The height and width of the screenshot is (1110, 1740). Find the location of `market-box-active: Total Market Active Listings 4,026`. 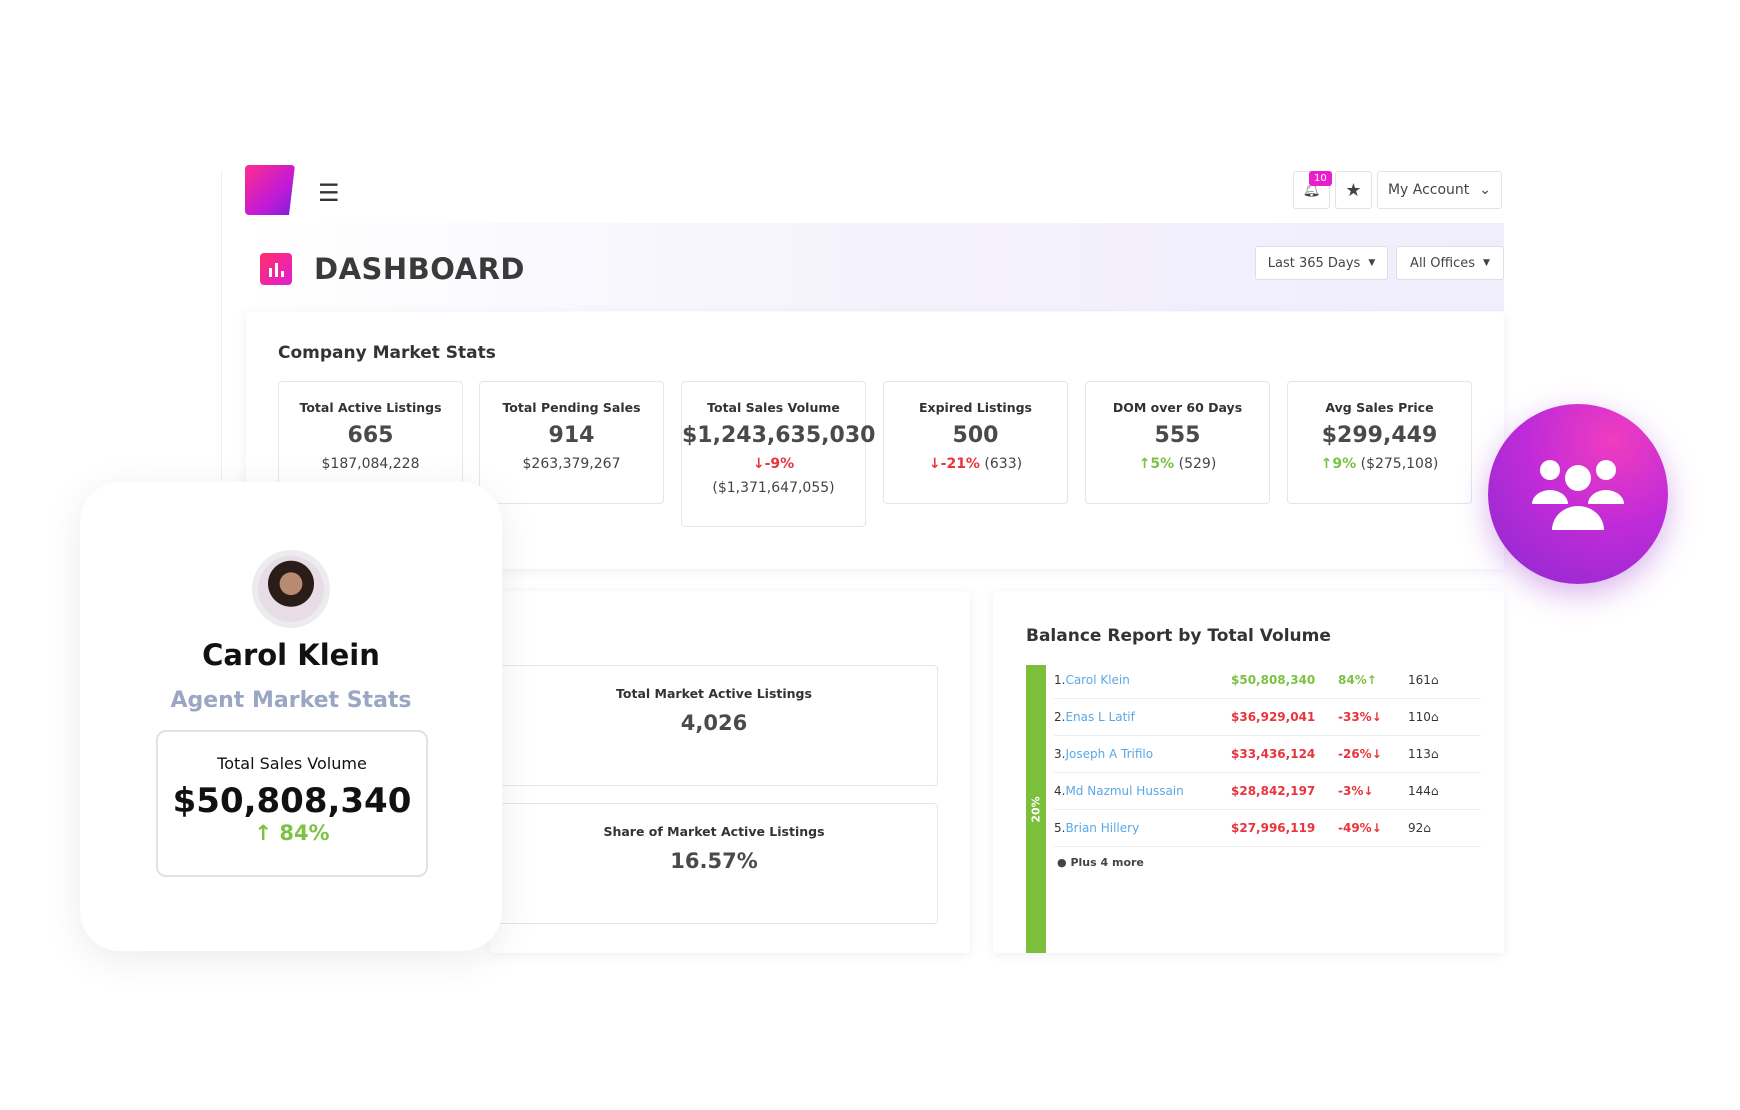

market-box-active: Total Market Active Listings 4,026 is located at coordinates (714, 725).